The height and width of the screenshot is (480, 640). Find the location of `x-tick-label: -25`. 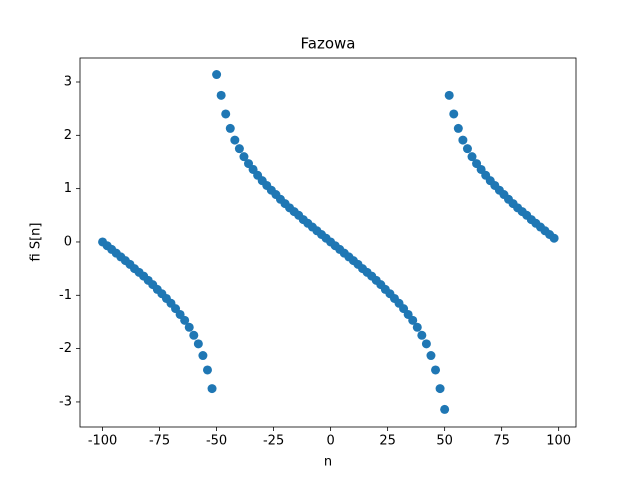

x-tick-label: -25 is located at coordinates (273, 441).